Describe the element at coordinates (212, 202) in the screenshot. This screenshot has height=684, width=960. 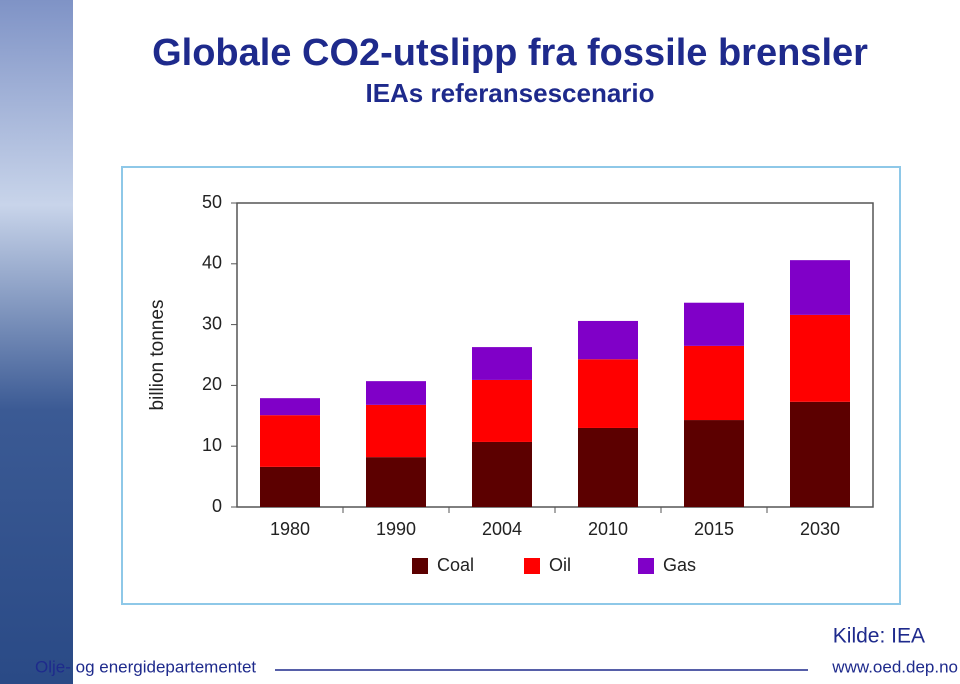
I see `y-tick-label: 50` at that location.